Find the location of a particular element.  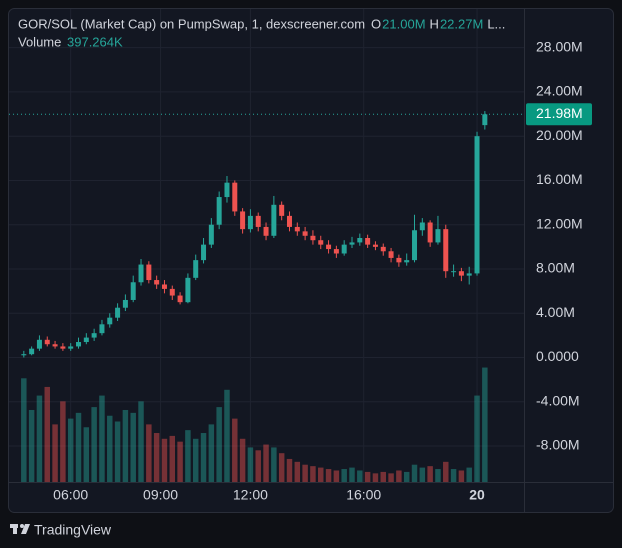

x-tick-label: 12:00 is located at coordinates (250, 495).